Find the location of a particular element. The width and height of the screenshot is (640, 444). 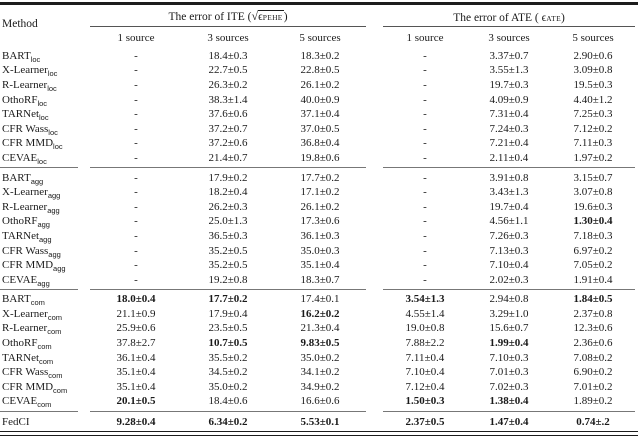

value-cell: 1.50±0.3 is located at coordinates (425, 401).